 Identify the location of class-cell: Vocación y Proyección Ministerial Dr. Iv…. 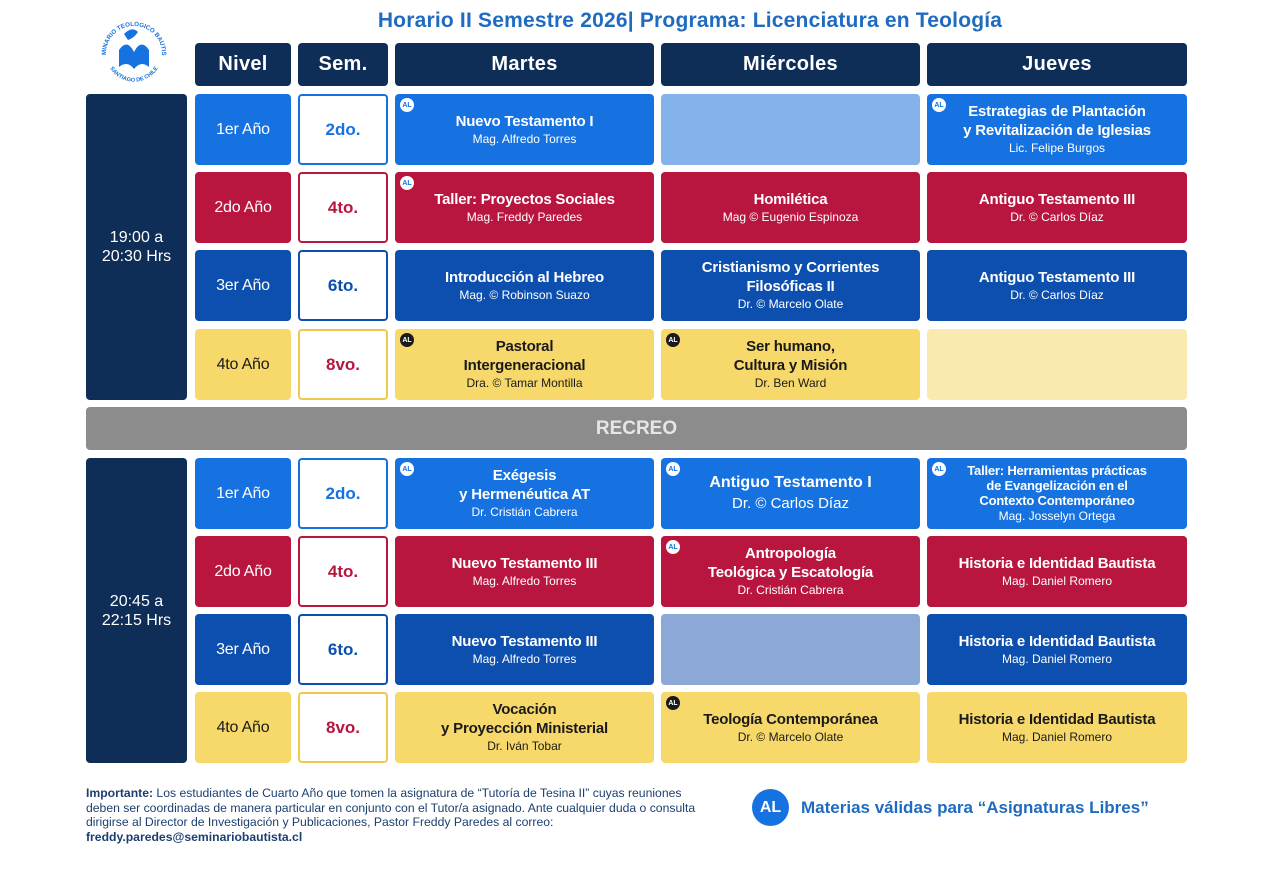
(524, 727).